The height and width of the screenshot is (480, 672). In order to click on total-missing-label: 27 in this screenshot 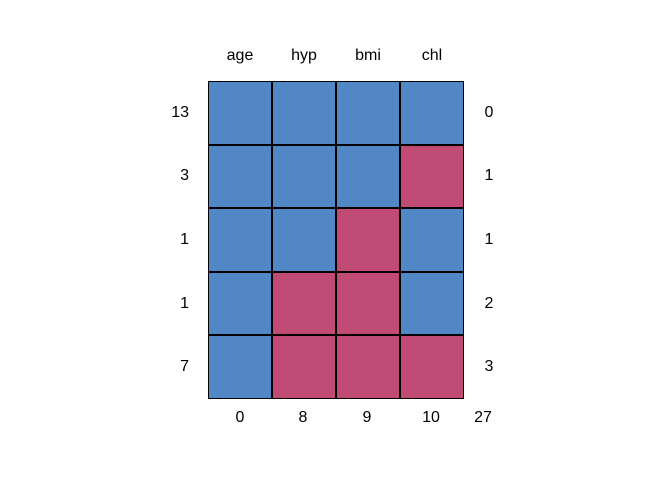, I will do `click(483, 417)`.